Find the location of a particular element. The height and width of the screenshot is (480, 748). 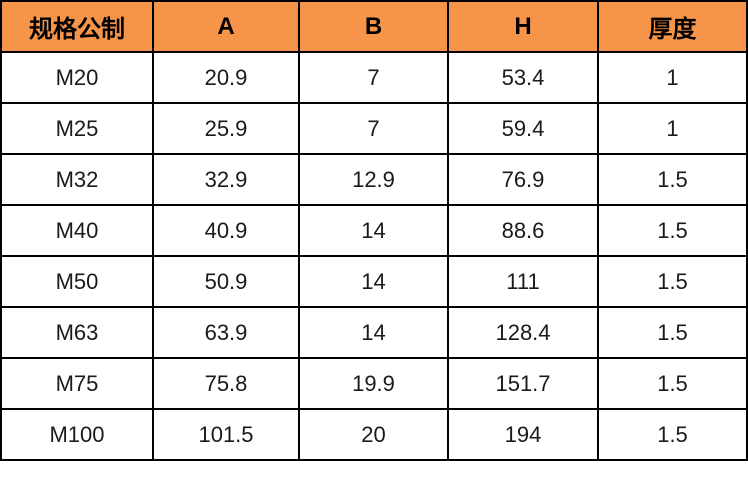

value-cell-b: 12.9 is located at coordinates (373, 179).